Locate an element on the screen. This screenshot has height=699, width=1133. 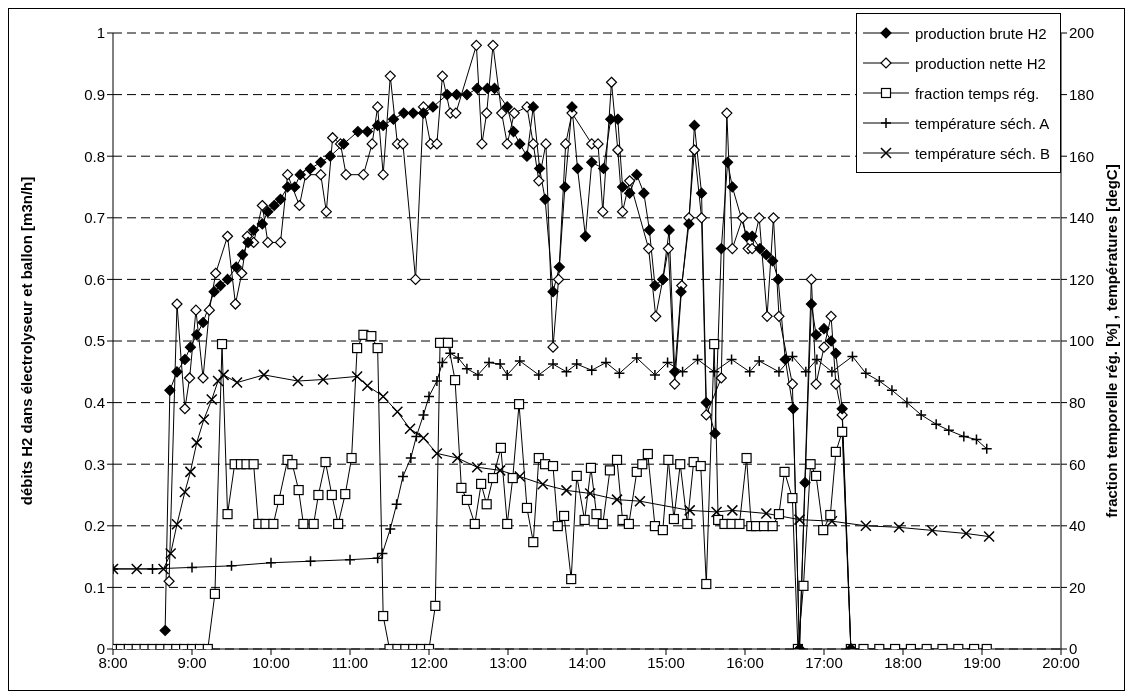
y-tick-label: 0.6 is located at coordinates (94, 279).